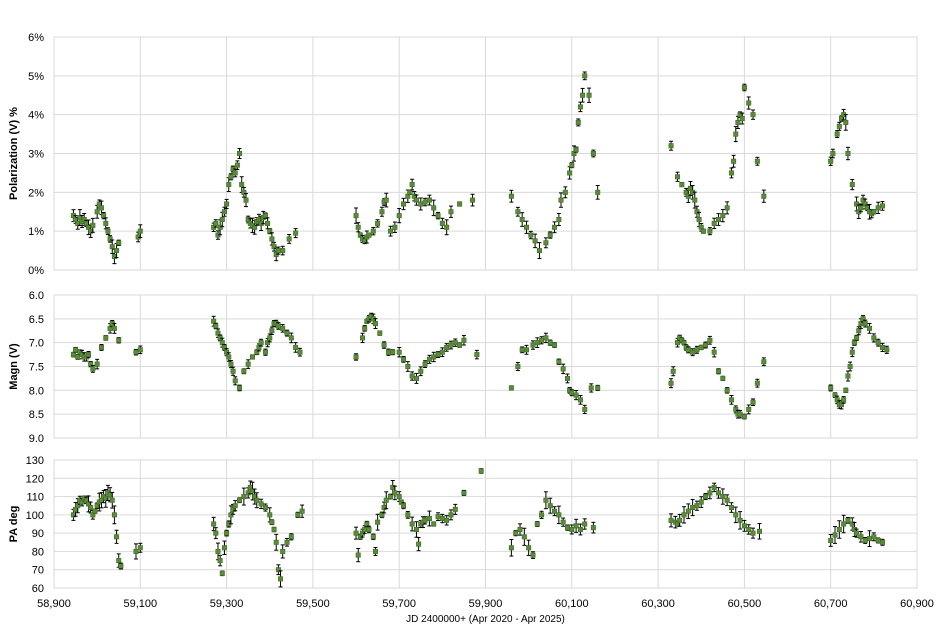 The height and width of the screenshot is (633, 944). Describe the element at coordinates (485, 619) in the screenshot. I see `x-axis-title: JD 2400000+ (Apr 2020 - Apr 2025)` at that location.